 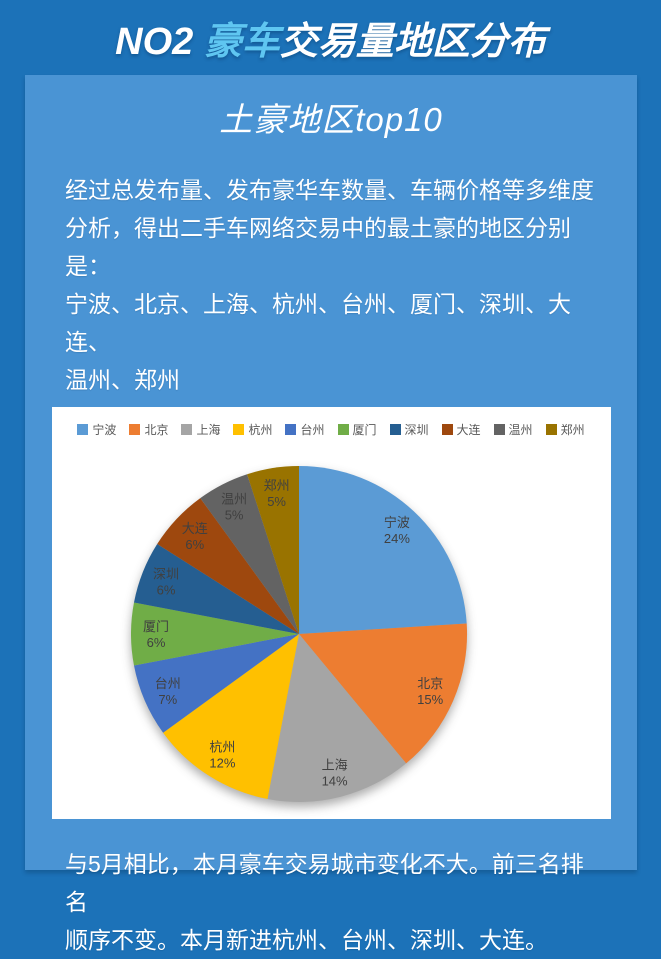 I want to click on pie-slice-label: 台州 7%, so click(x=167, y=691).